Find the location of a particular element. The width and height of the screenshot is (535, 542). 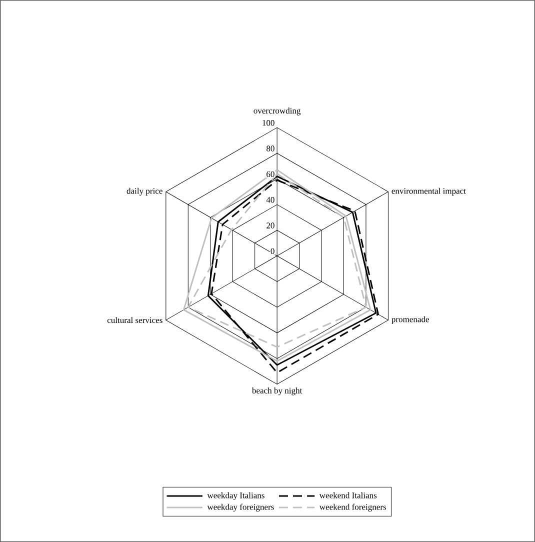

legend-label: weekday Italians is located at coordinates (235, 496).